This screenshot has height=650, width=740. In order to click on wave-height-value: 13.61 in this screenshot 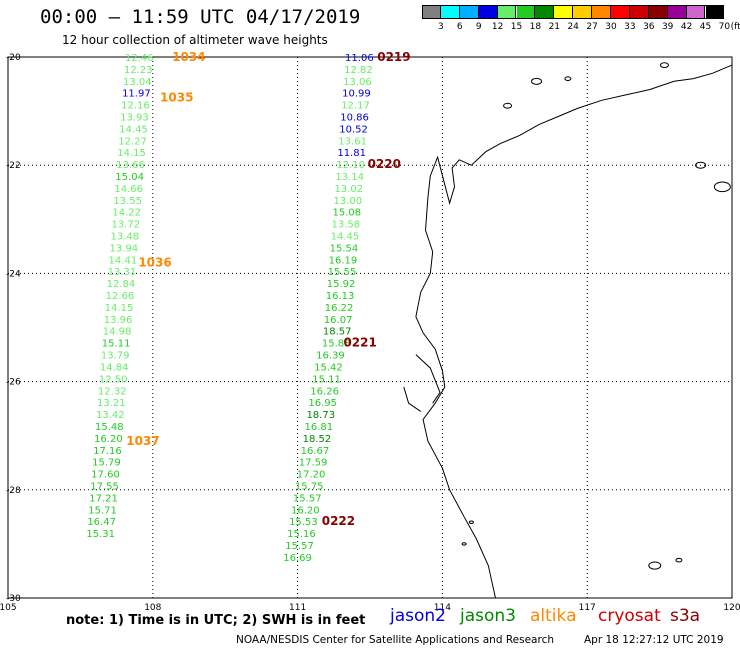, I will do `click(352, 141)`.